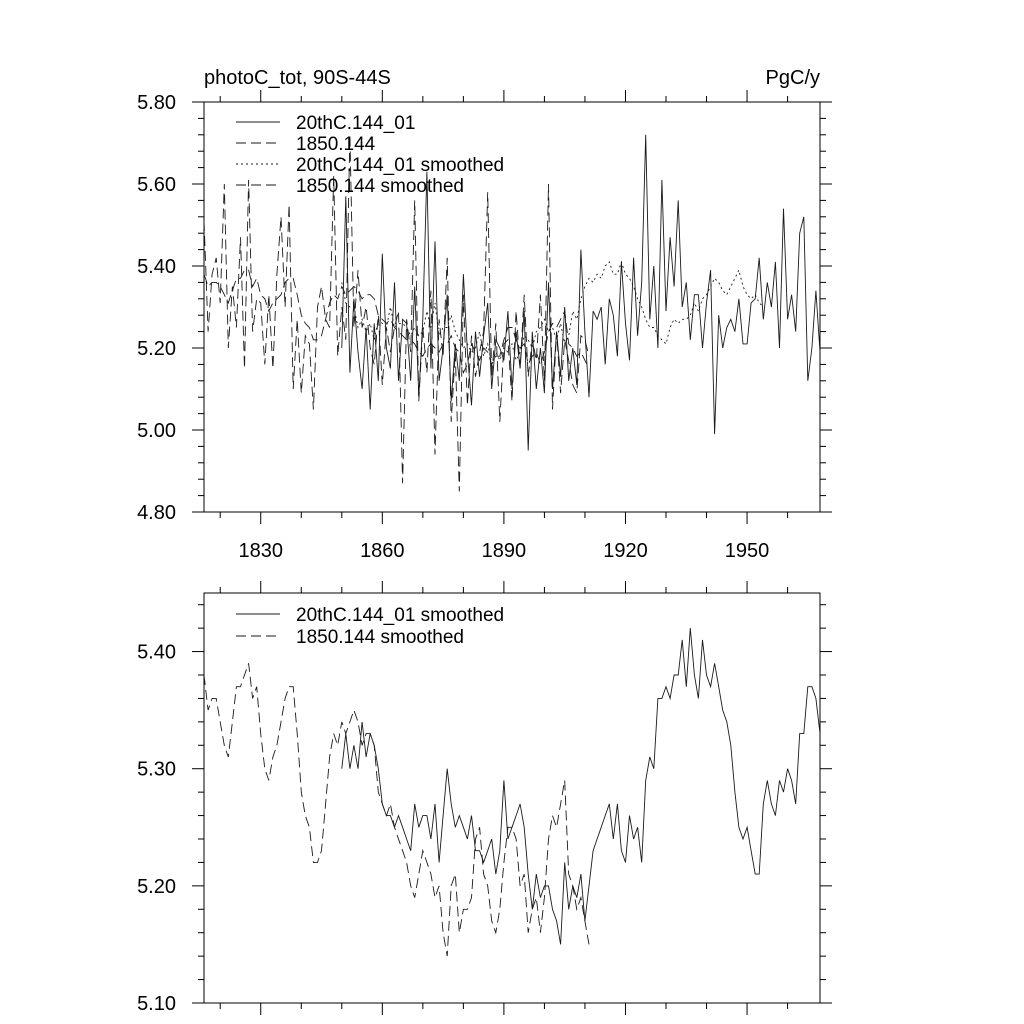 The width and height of the screenshot is (1024, 1024). What do you see at coordinates (156, 513) in the screenshot?
I see `y-tick-label: 4.80` at bounding box center [156, 513].